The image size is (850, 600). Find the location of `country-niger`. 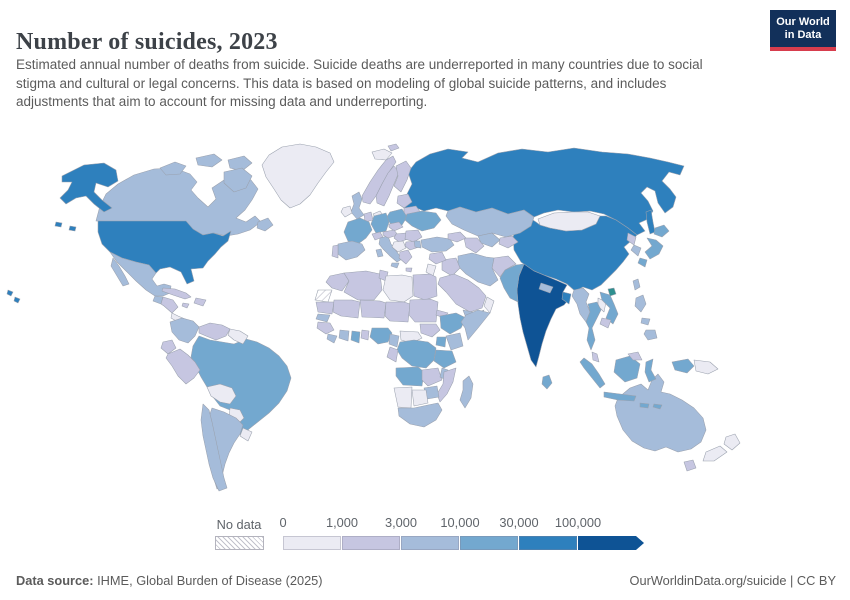

country-niger is located at coordinates (373, 309).